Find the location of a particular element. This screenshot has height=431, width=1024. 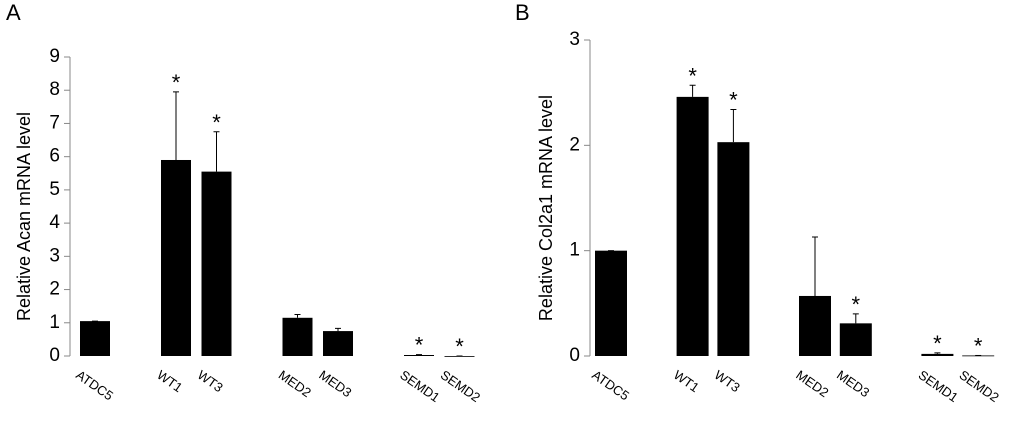

y-tick-label: 9 is located at coordinates (54, 56).